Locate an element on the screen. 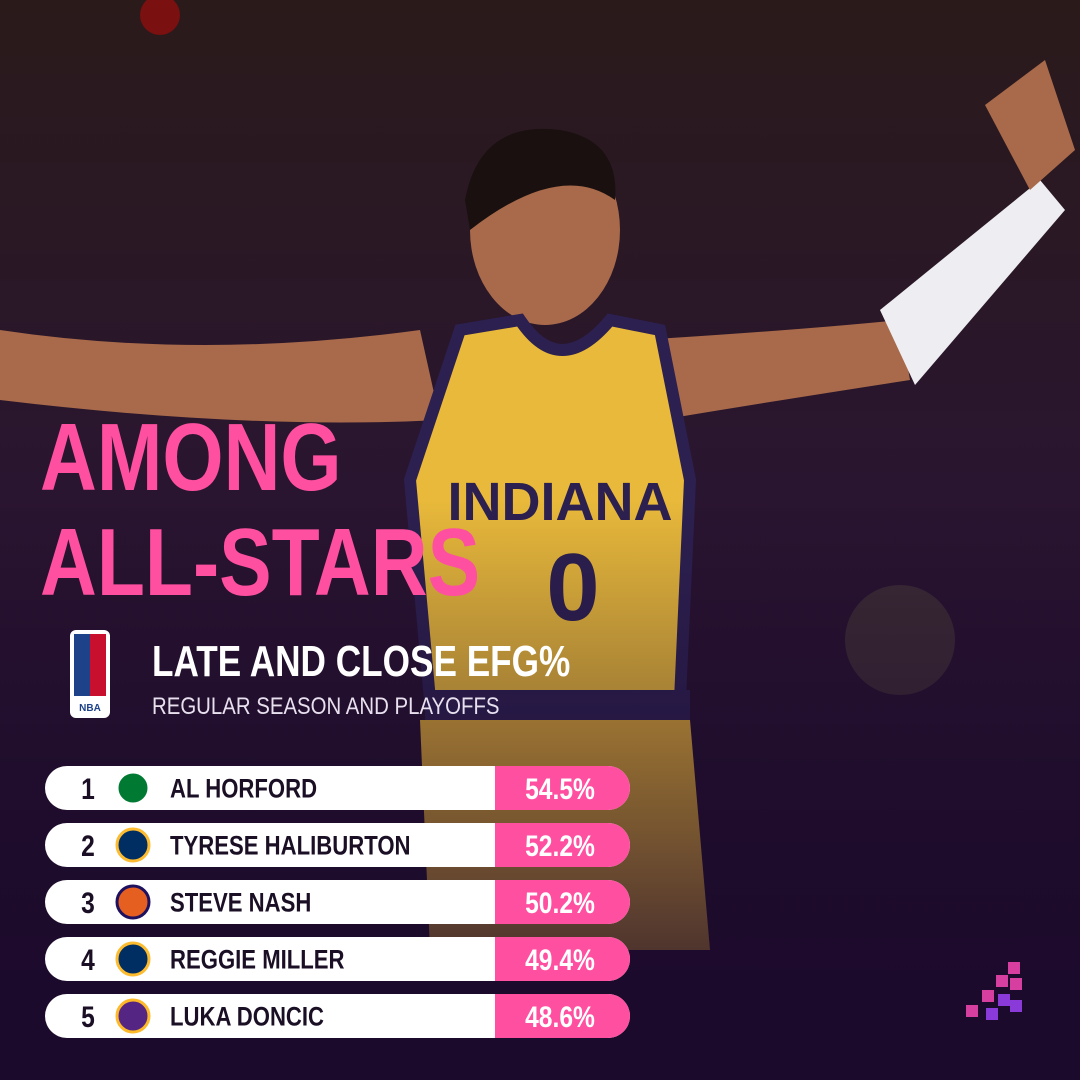 The image size is (1080, 1080). logo-text: NBA is located at coordinates (90, 708).